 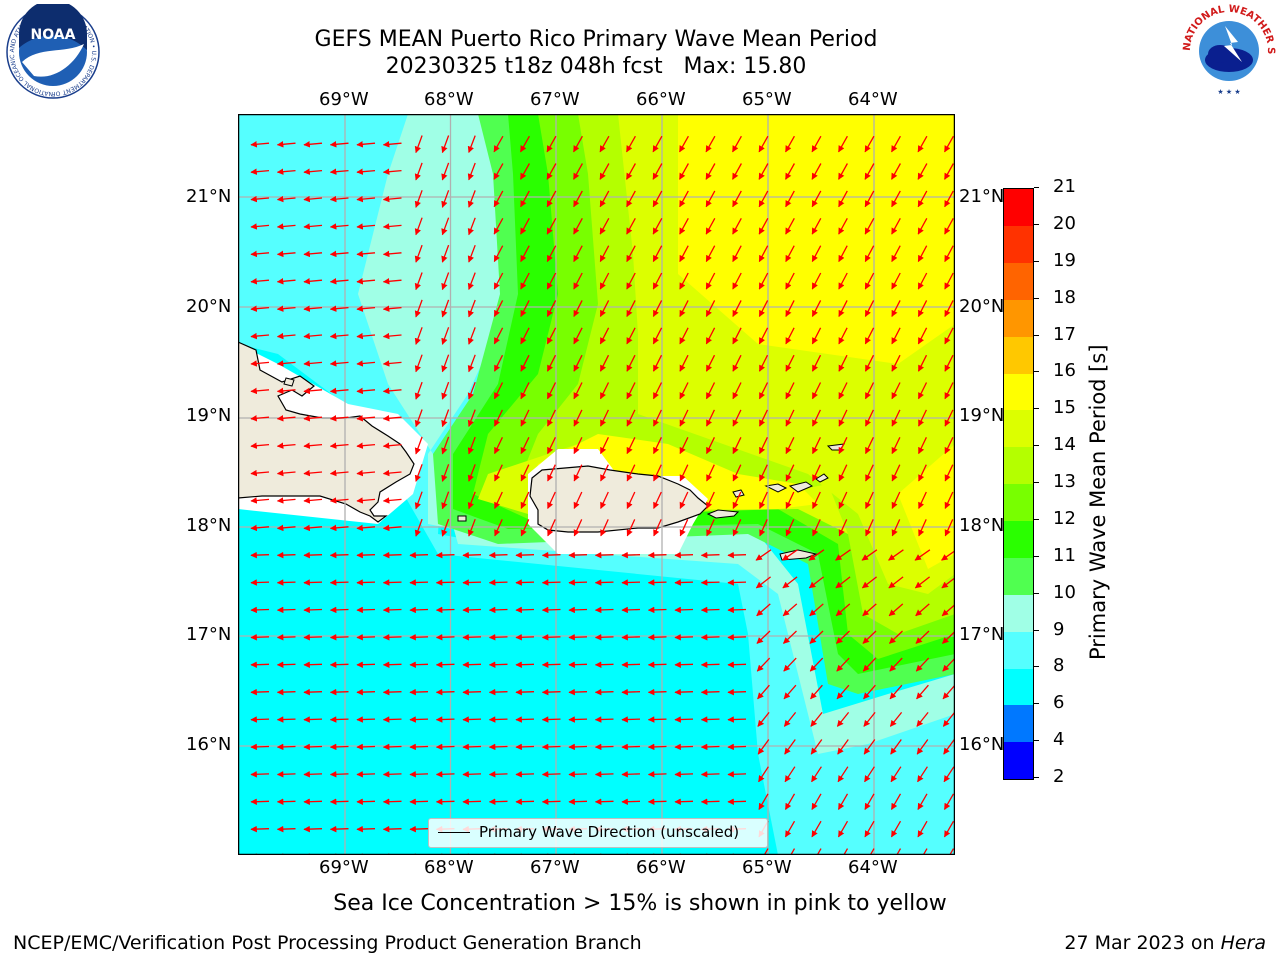 I want to click on period-band-15-16-east, so click(x=926, y=506).